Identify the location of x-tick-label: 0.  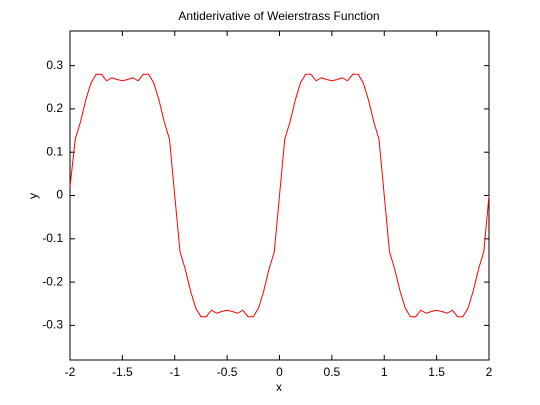
(279, 372).